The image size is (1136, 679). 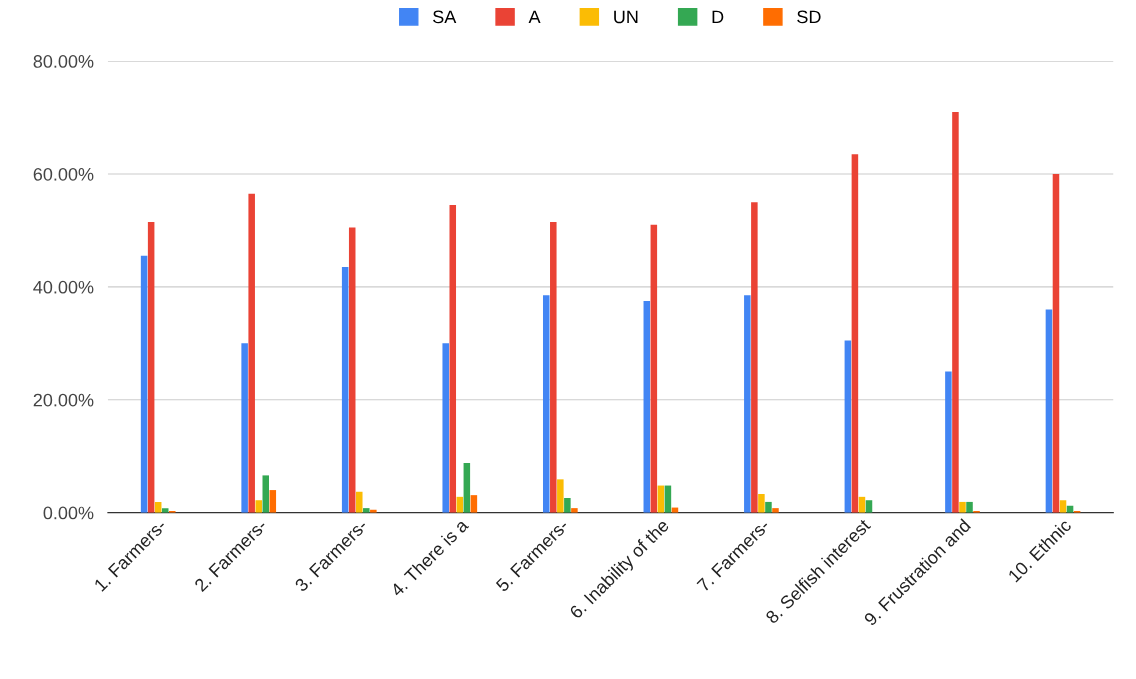 I want to click on y-tick-label: 20.00%, so click(x=63, y=400).